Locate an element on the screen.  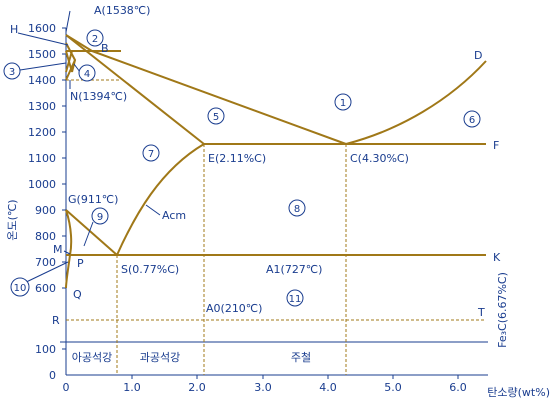
hypereutectoid-steel-label: 과공석강 is located at coordinates (160, 357).